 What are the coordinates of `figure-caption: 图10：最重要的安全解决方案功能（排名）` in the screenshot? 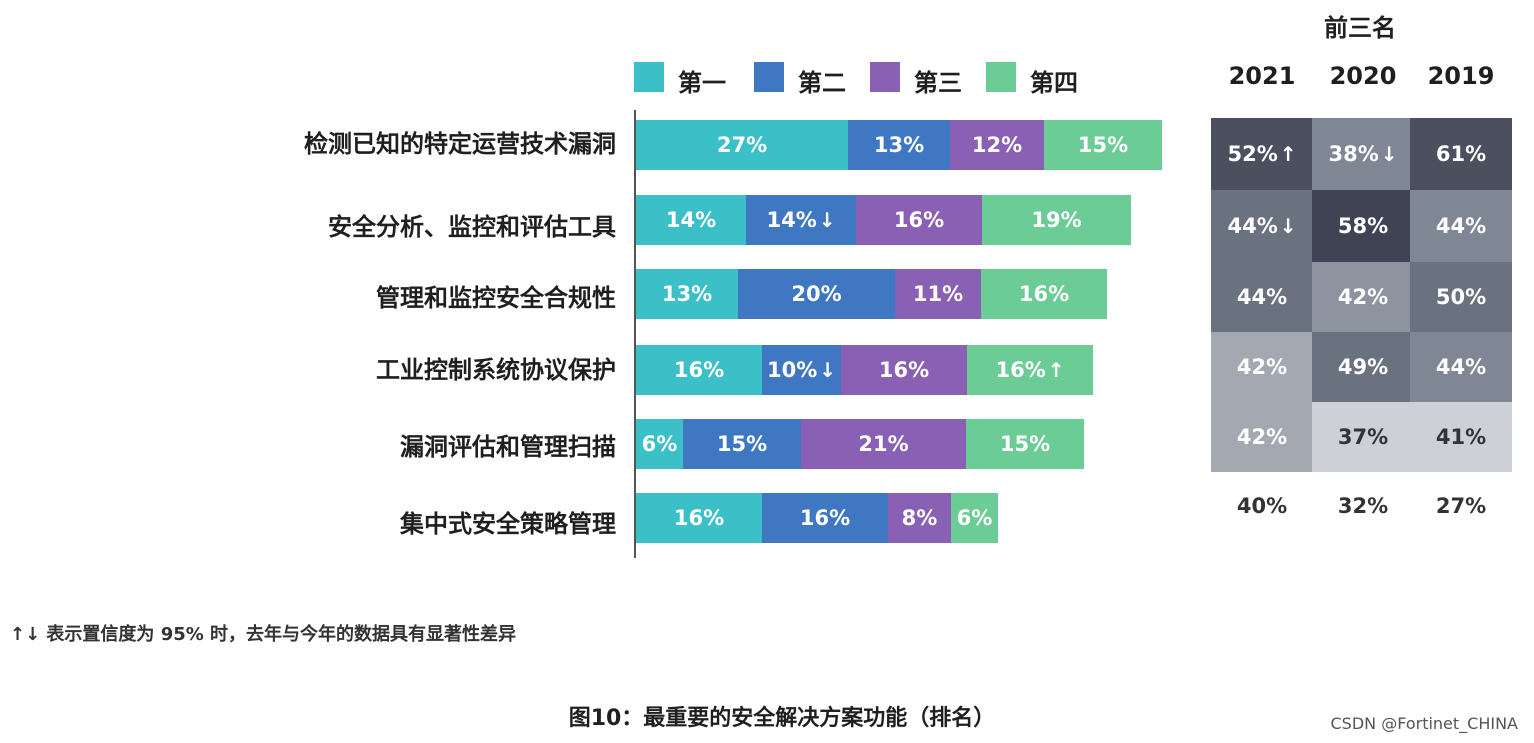 It's located at (782, 718).